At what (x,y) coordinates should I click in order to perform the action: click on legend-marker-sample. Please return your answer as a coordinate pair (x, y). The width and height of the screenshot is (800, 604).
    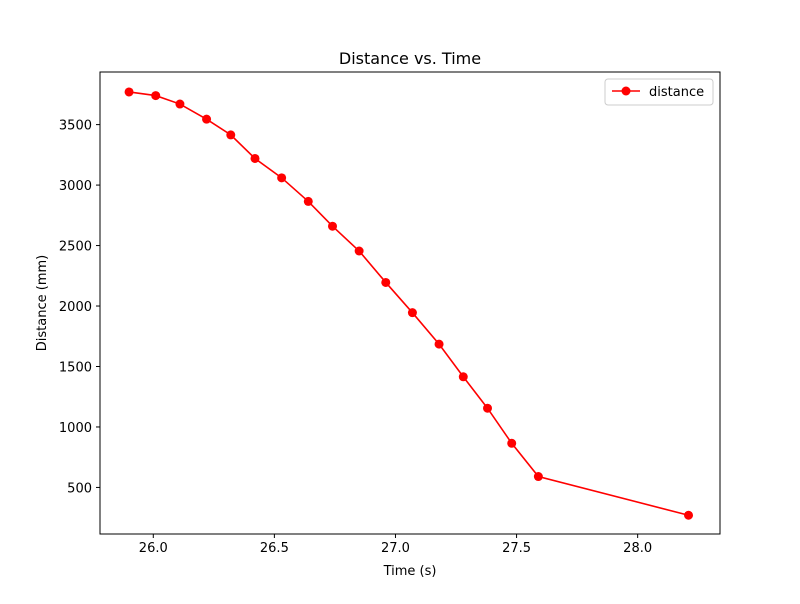
    Looking at the image, I should click on (626, 91).